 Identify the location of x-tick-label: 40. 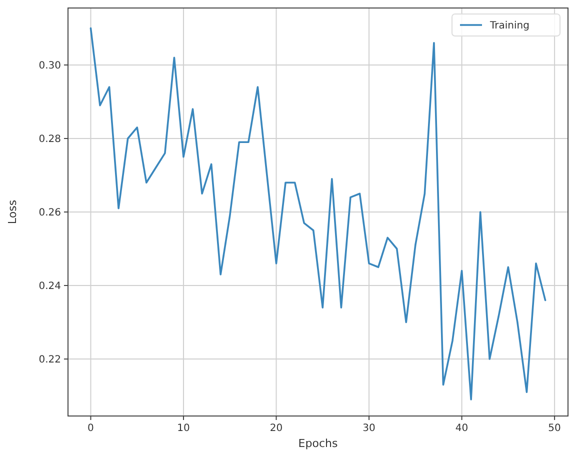
(461, 428).